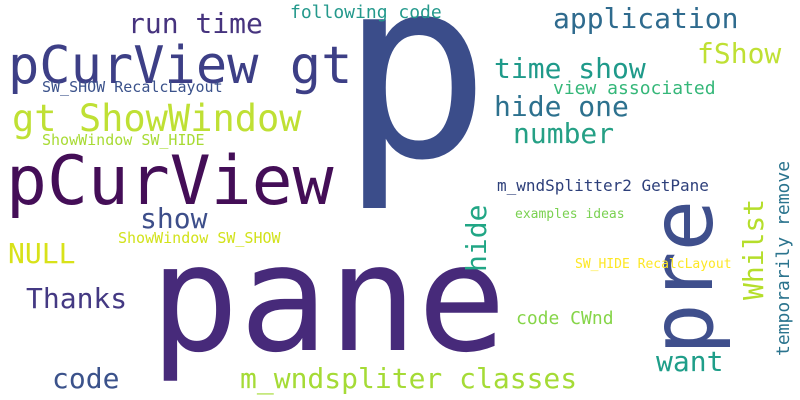 The height and width of the screenshot is (400, 800). What do you see at coordinates (199, 238) in the screenshot?
I see `word-showwindow-sw-show: ShowWindow SW_SHOW` at bounding box center [199, 238].